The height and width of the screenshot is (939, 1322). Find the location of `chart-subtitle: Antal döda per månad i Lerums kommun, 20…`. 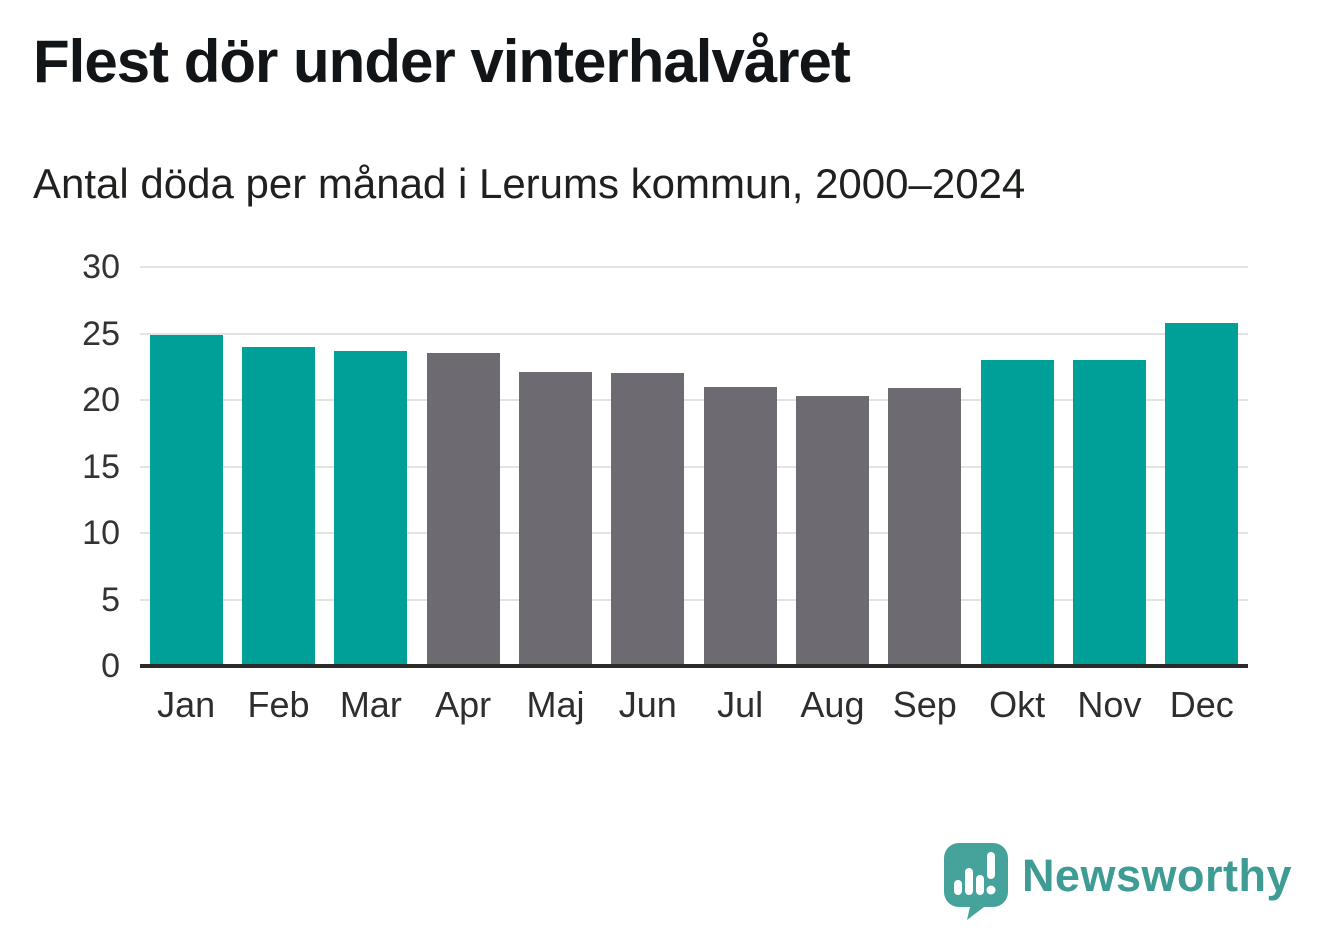

chart-subtitle: Antal döda per månad i Lerums kommun, 20… is located at coordinates (529, 183).